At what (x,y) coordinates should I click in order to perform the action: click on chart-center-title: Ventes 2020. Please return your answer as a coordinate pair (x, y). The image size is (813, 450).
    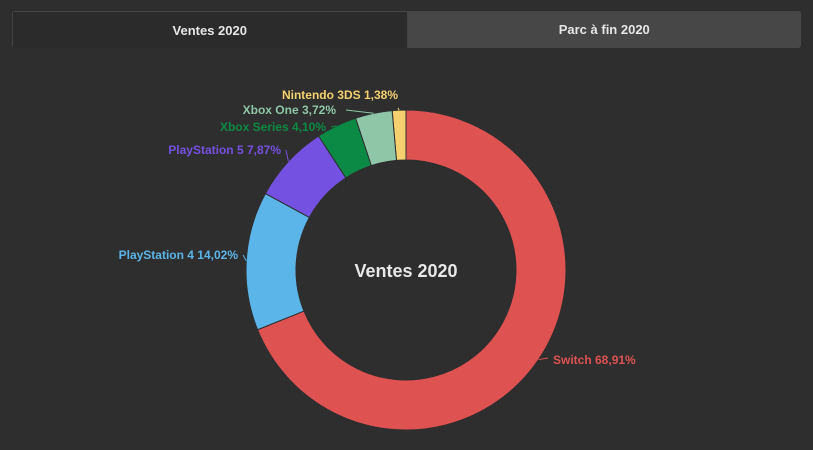
    Looking at the image, I should click on (405, 271).